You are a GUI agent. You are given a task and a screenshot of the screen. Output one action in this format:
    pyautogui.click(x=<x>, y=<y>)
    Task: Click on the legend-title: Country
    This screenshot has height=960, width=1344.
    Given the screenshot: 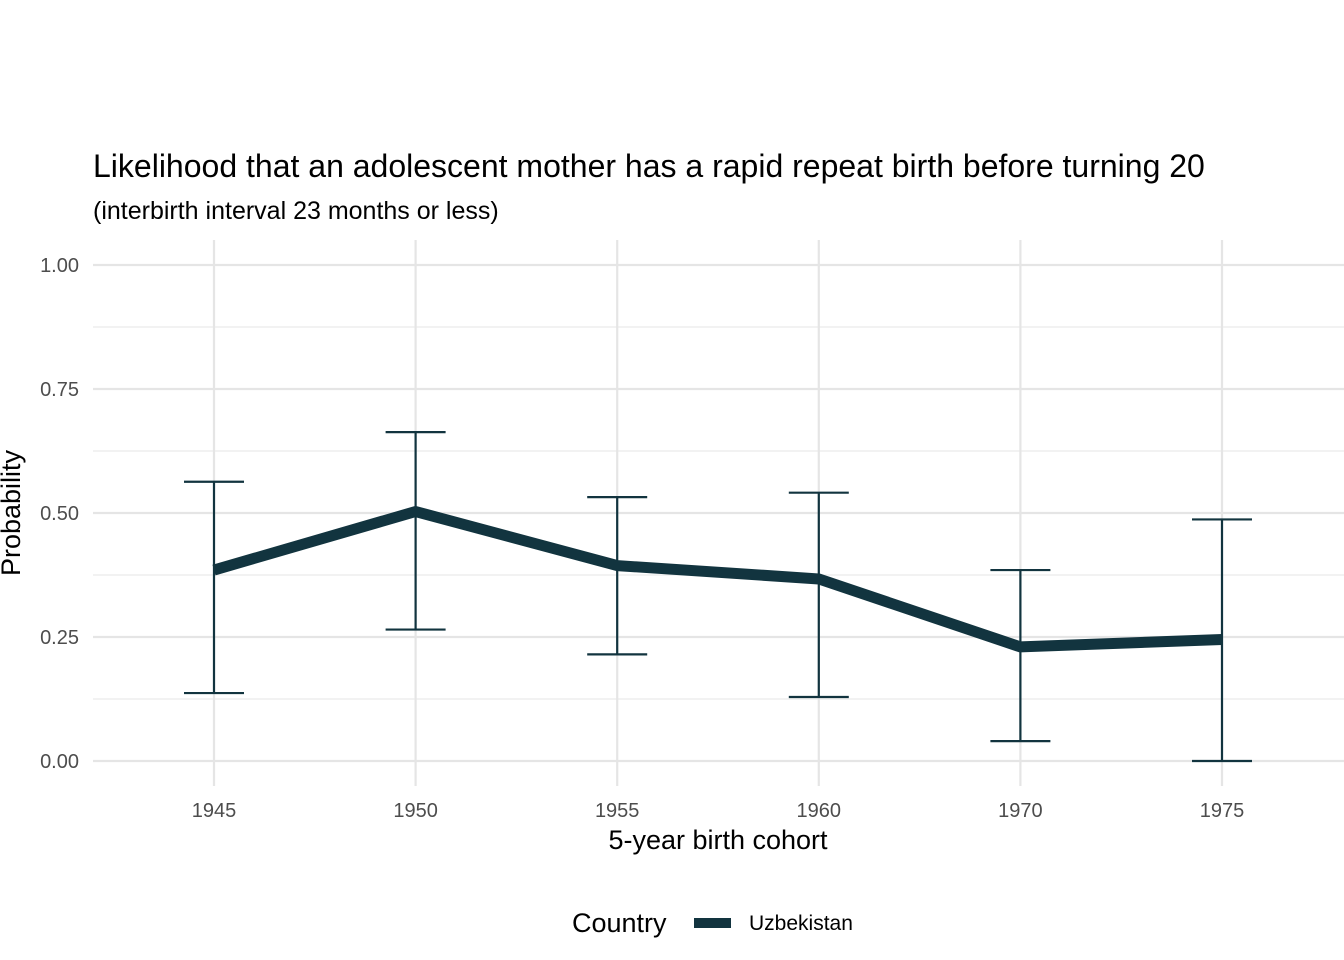 What is the action you would take?
    pyautogui.click(x=619, y=923)
    